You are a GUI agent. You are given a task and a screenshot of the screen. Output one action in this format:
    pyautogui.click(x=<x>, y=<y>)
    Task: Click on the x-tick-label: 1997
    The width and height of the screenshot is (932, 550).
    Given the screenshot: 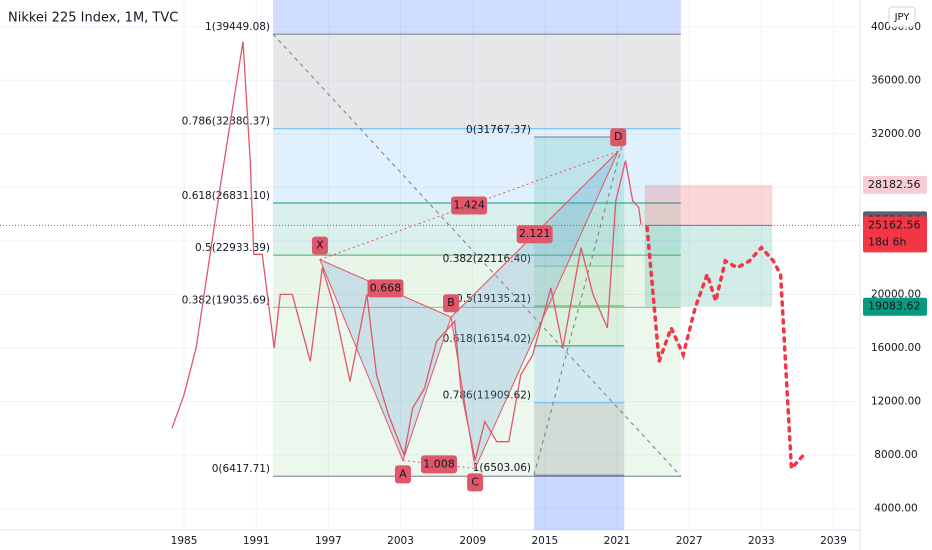 What is the action you would take?
    pyautogui.click(x=328, y=541)
    